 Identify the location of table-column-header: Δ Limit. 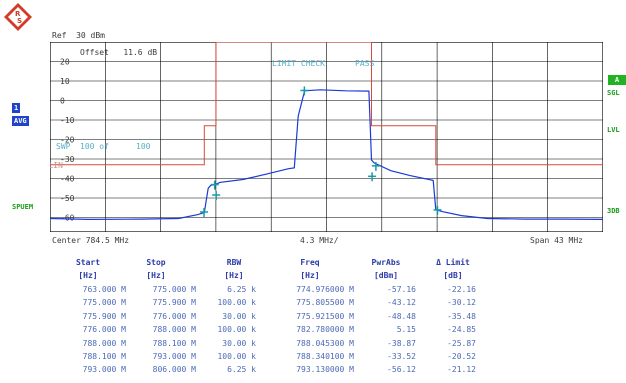
(453, 262).